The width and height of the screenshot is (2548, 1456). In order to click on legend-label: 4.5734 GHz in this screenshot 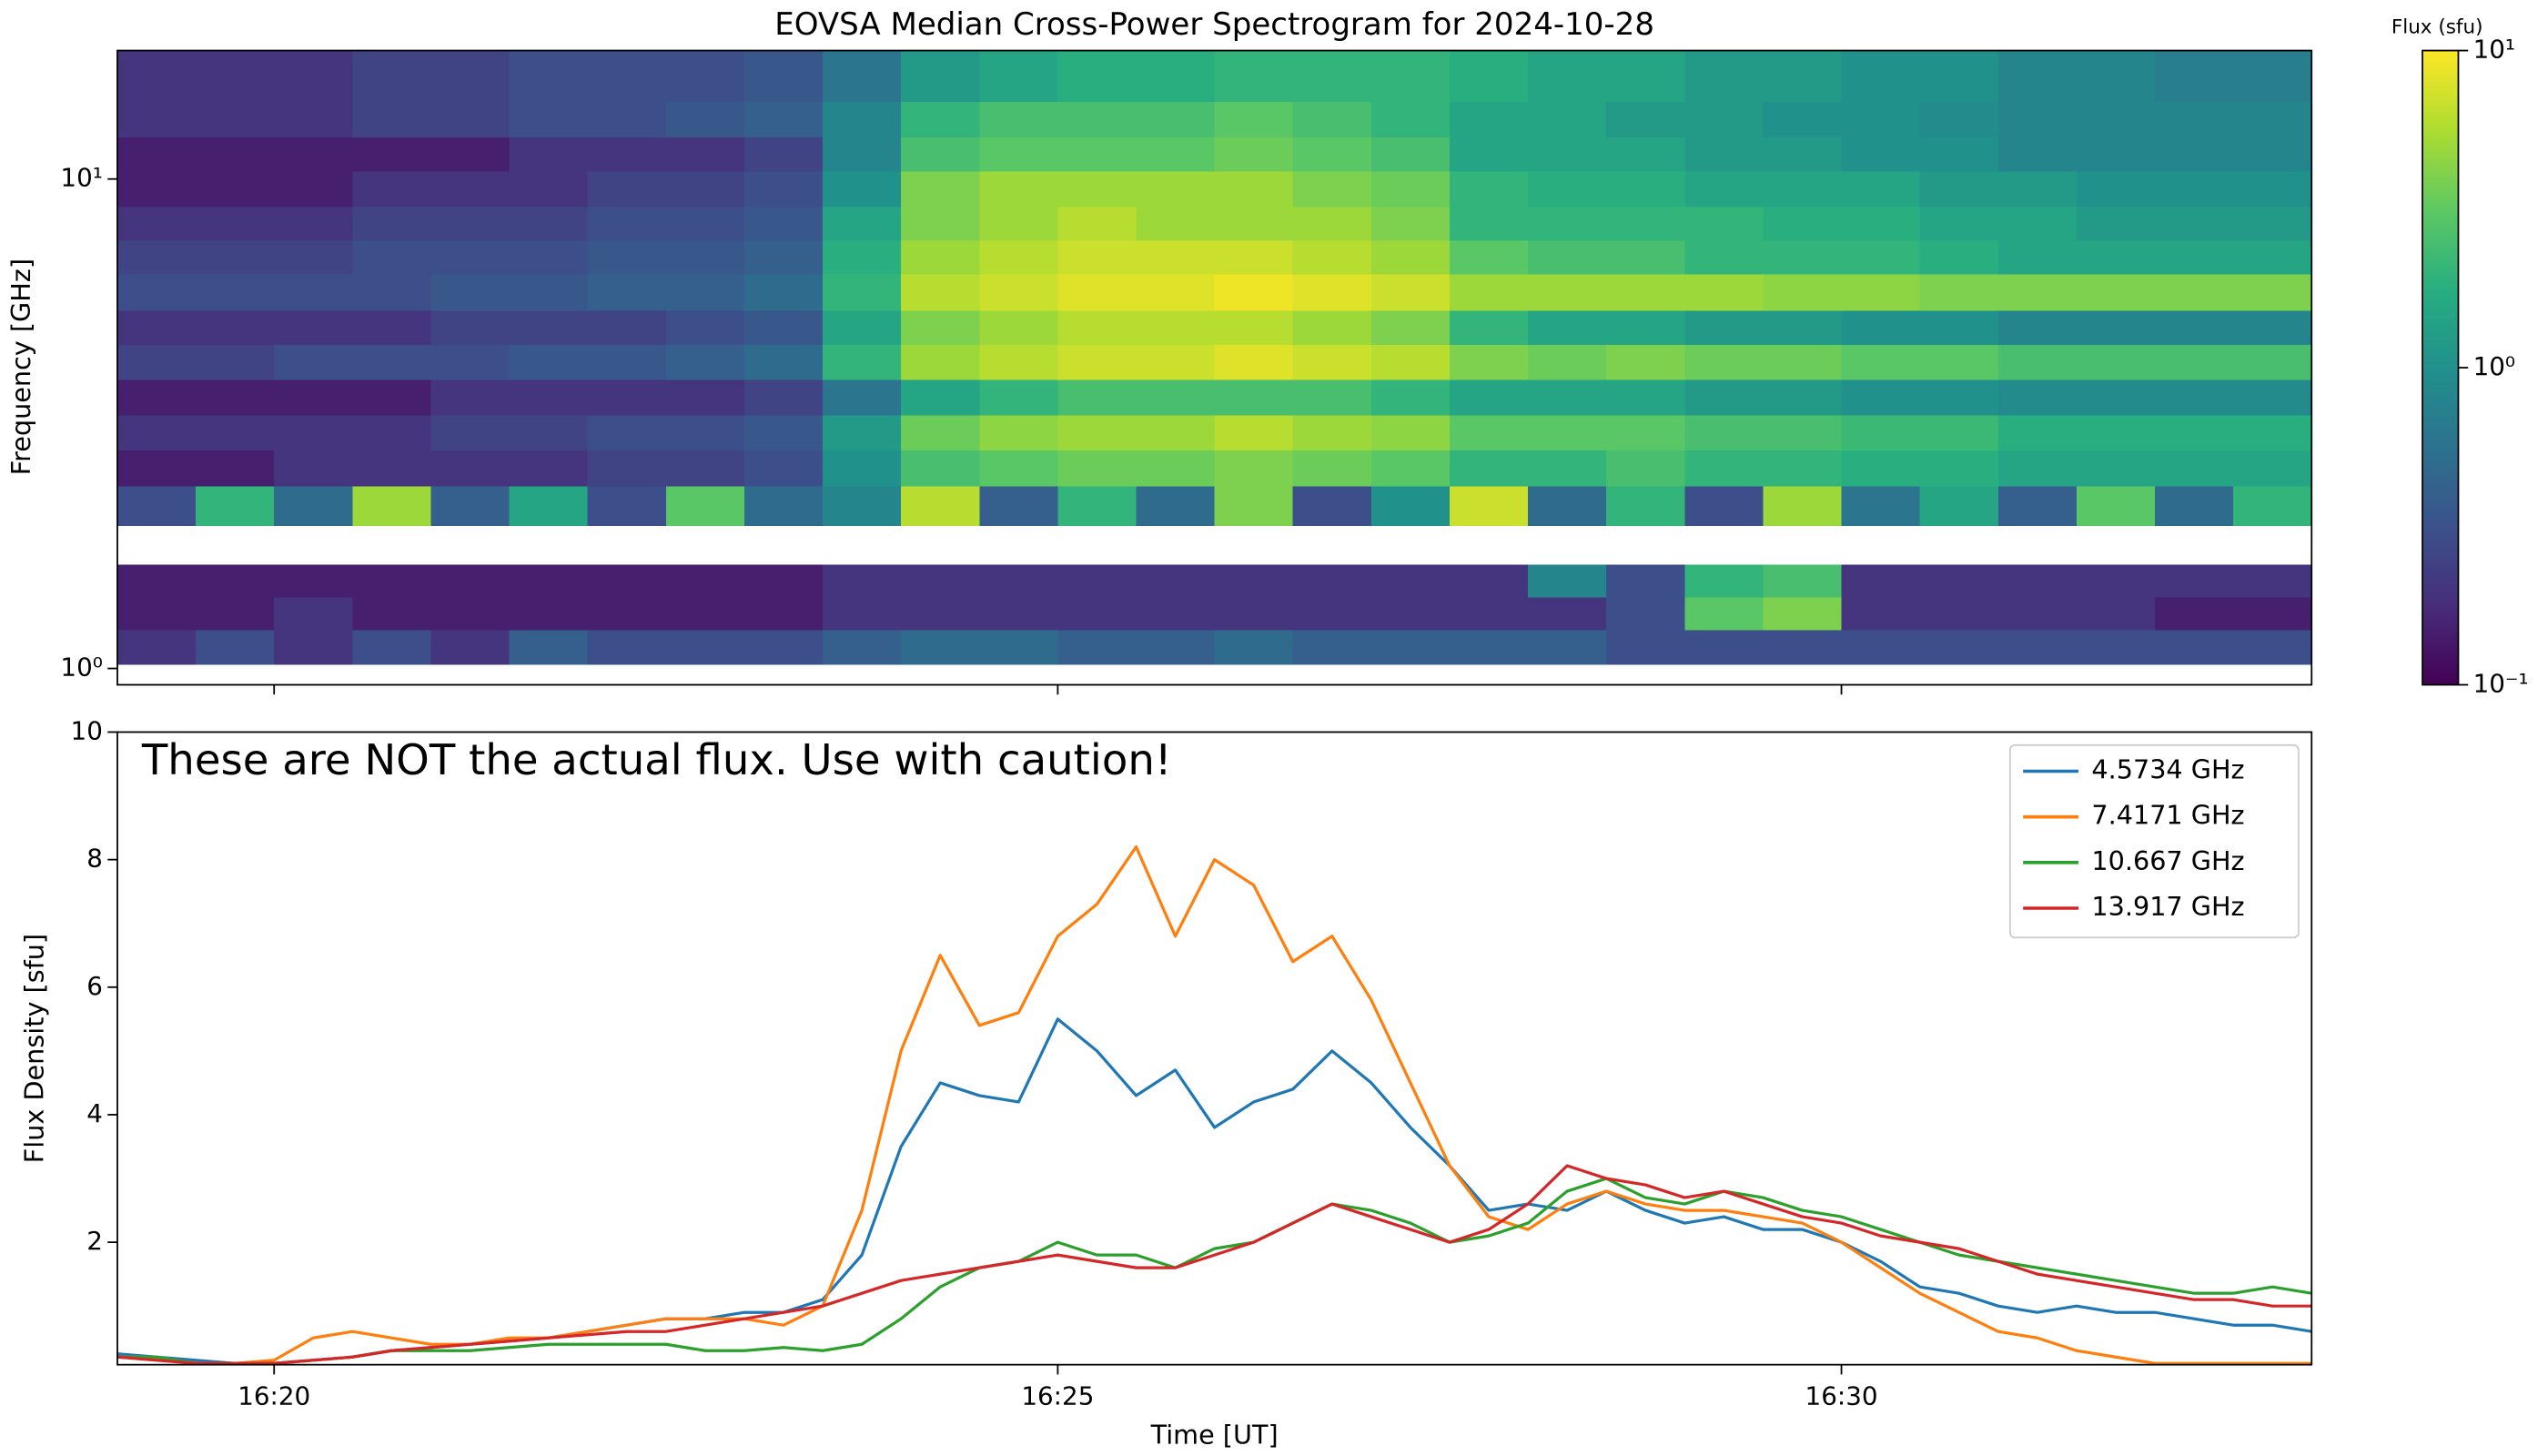, I will do `click(2167, 769)`.